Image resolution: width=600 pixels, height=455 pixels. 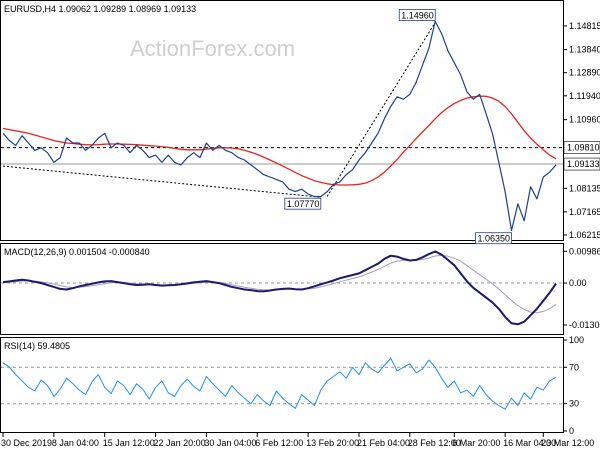 I want to click on price-axis-tick-label: 1.06215, so click(x=584, y=235).